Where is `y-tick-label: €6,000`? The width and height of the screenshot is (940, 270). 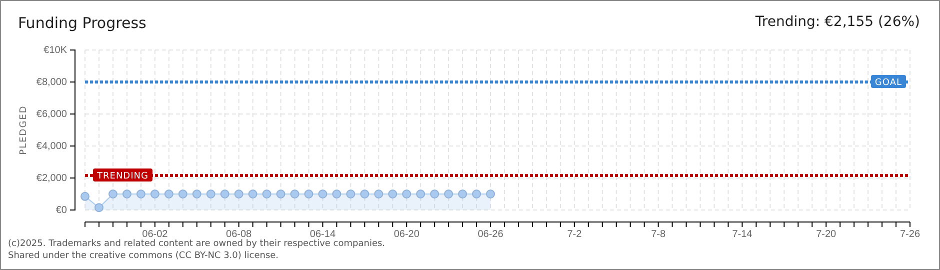 y-tick-label: €6,000 is located at coordinates (52, 114).